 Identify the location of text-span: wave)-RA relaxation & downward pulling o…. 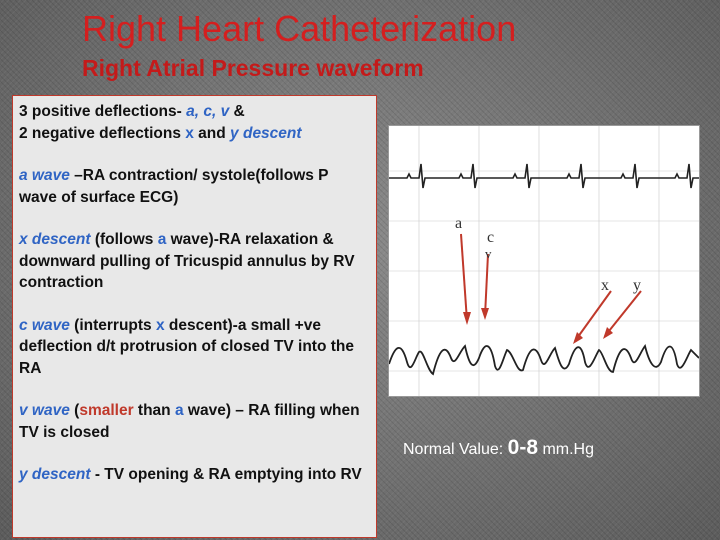
(187, 261).